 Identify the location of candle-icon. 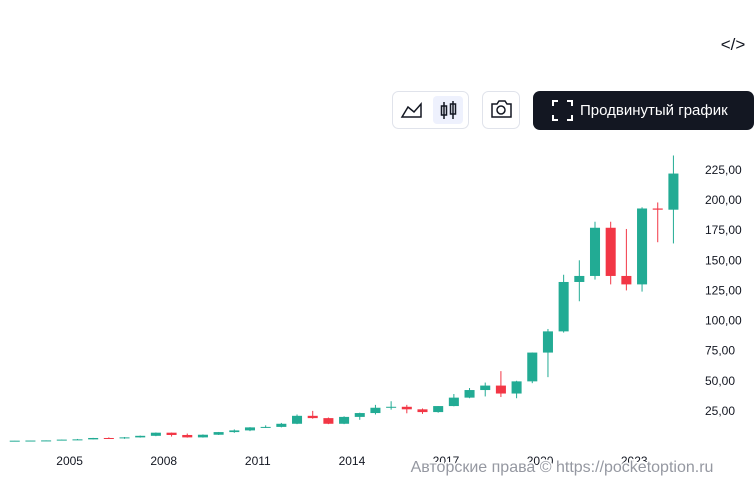
(448, 110).